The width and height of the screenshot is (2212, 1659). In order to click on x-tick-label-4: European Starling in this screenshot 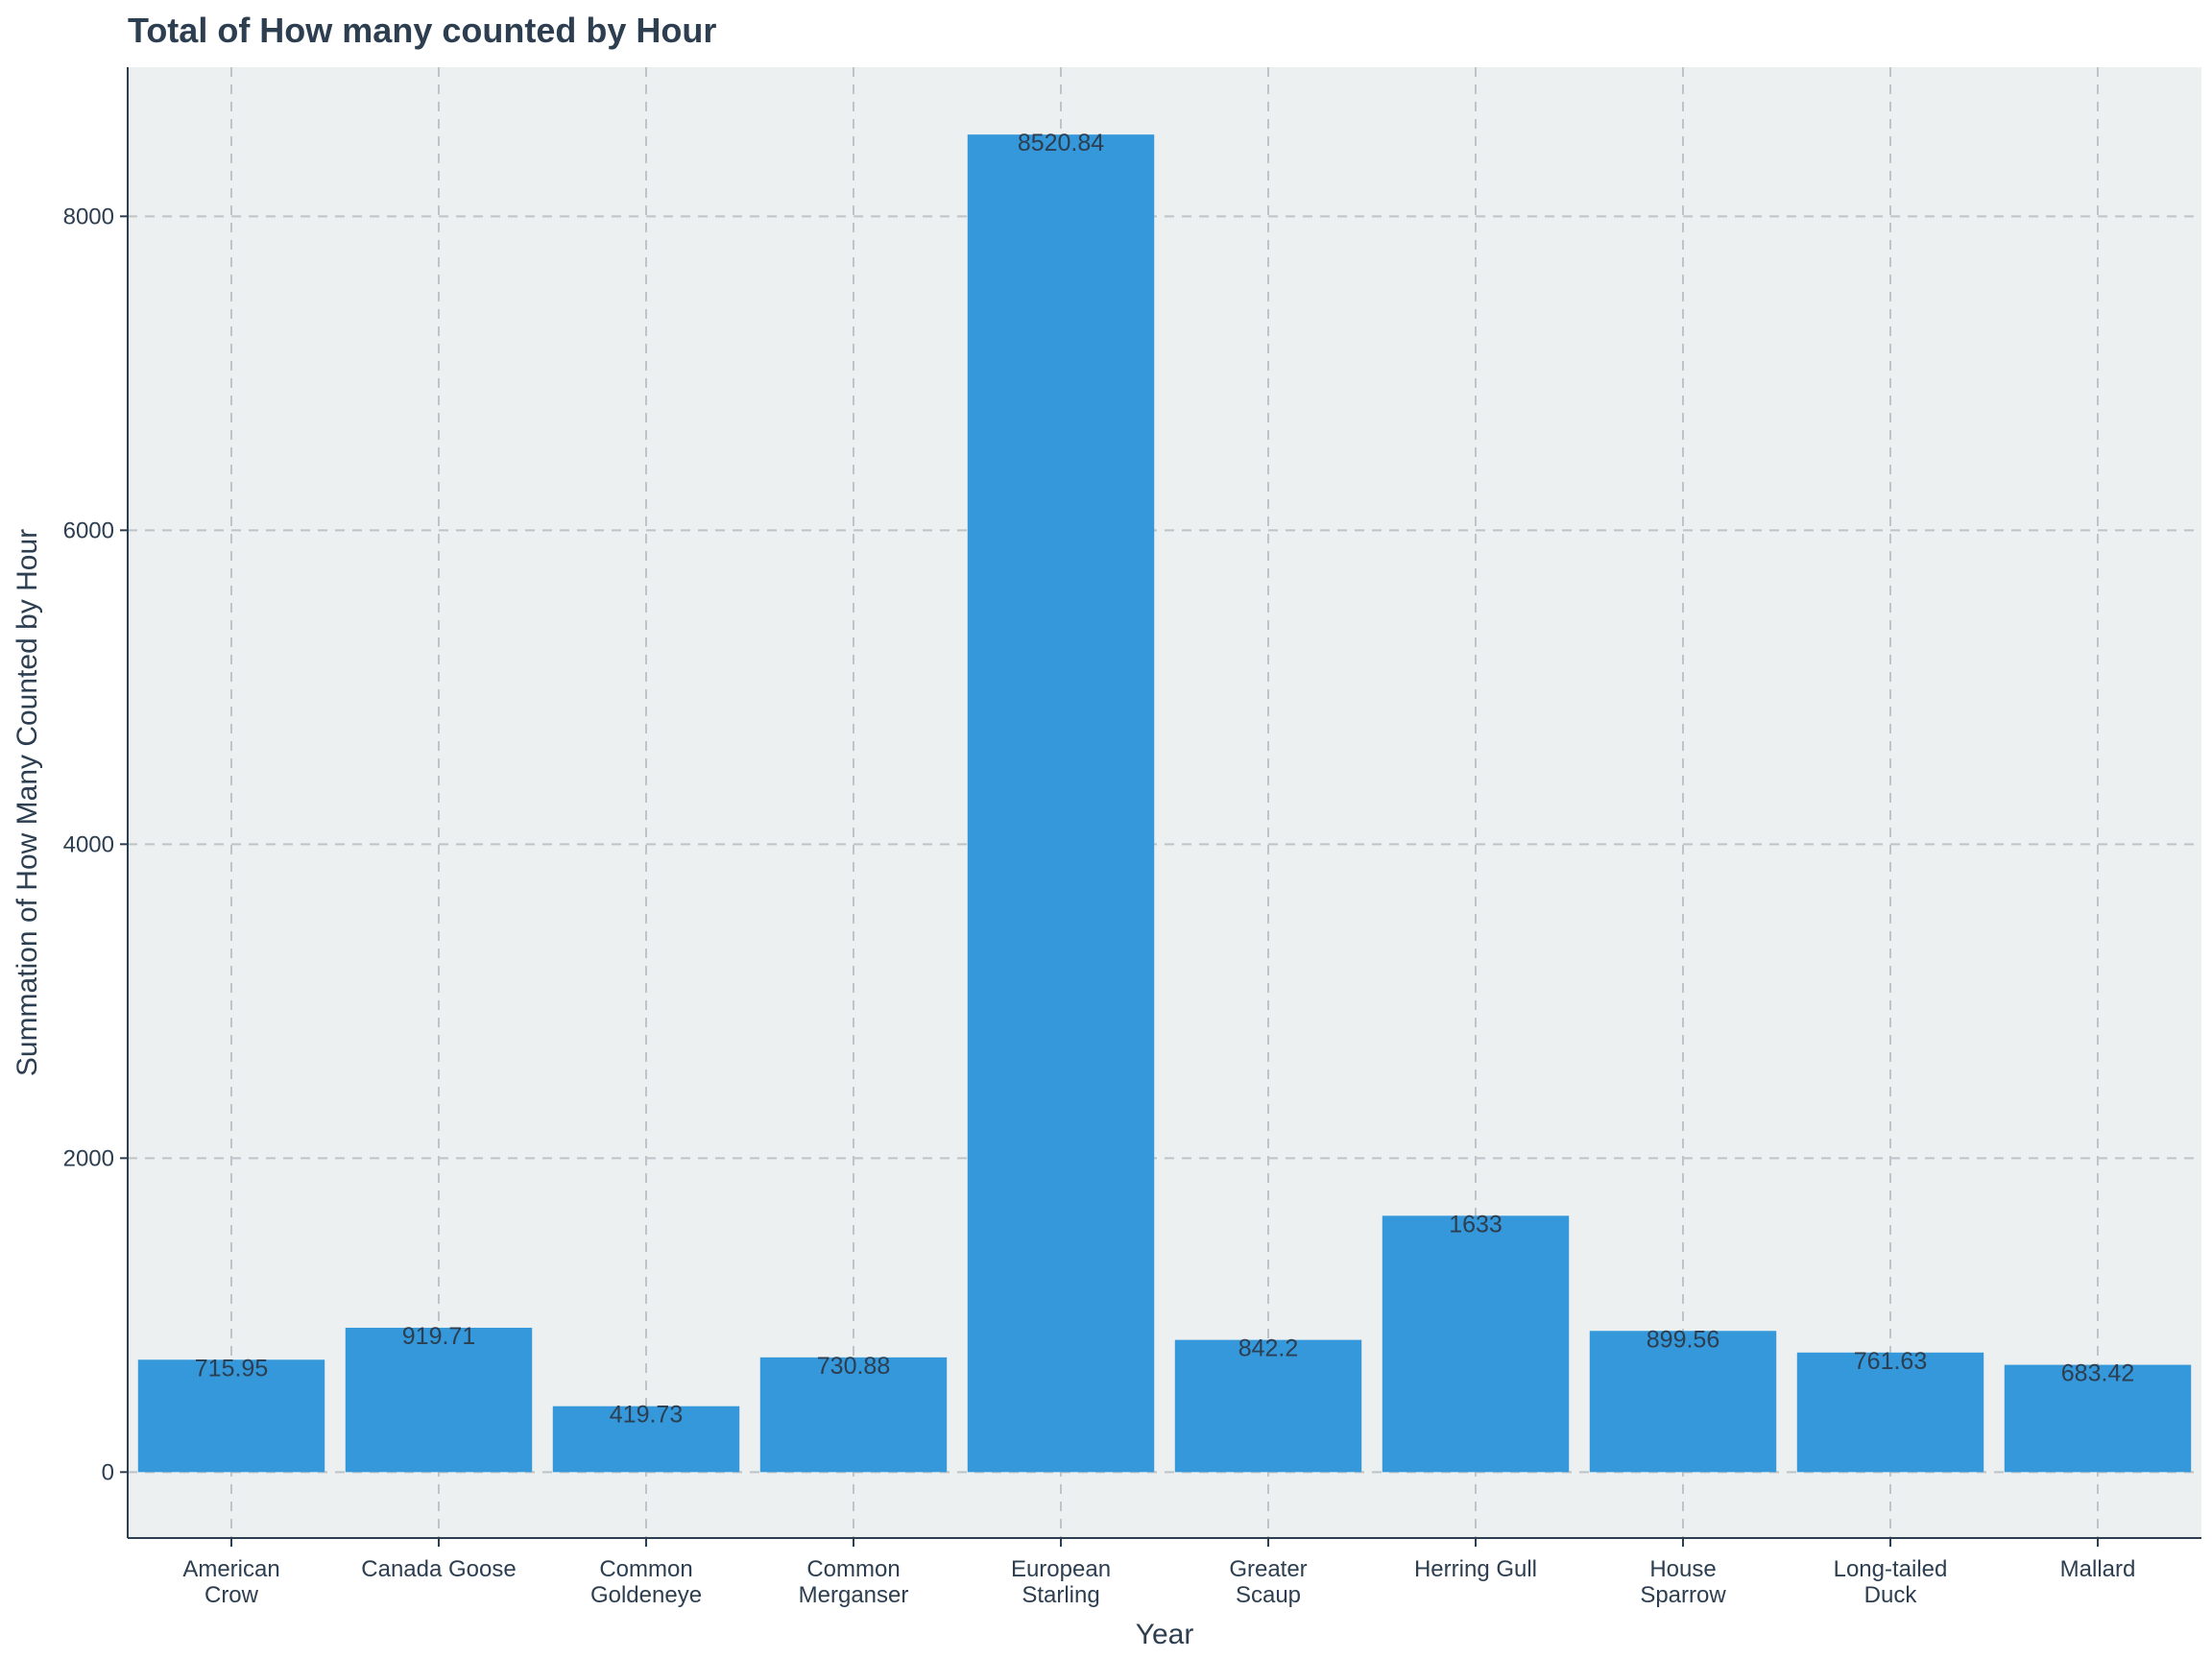, I will do `click(1061, 1582)`.